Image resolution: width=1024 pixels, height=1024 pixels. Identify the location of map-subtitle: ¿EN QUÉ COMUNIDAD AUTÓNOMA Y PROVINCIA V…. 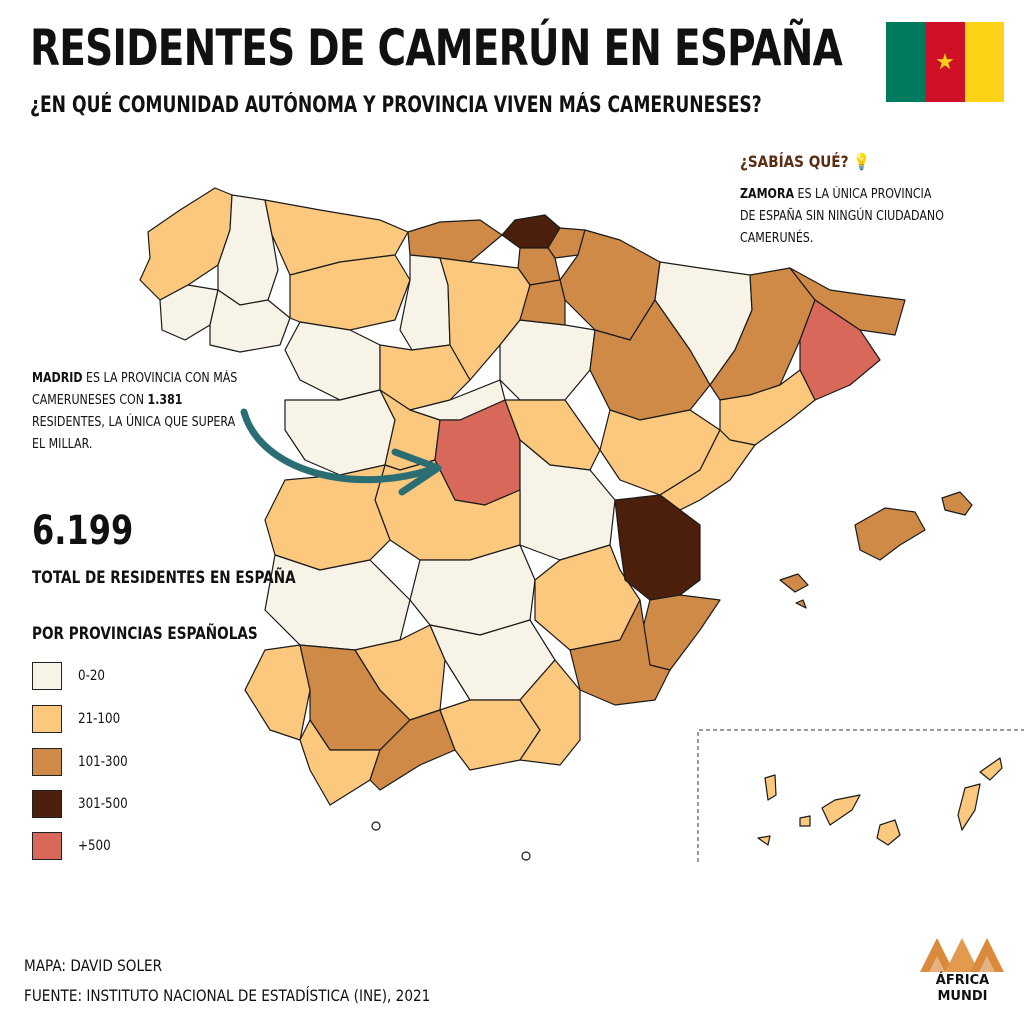
(396, 105).